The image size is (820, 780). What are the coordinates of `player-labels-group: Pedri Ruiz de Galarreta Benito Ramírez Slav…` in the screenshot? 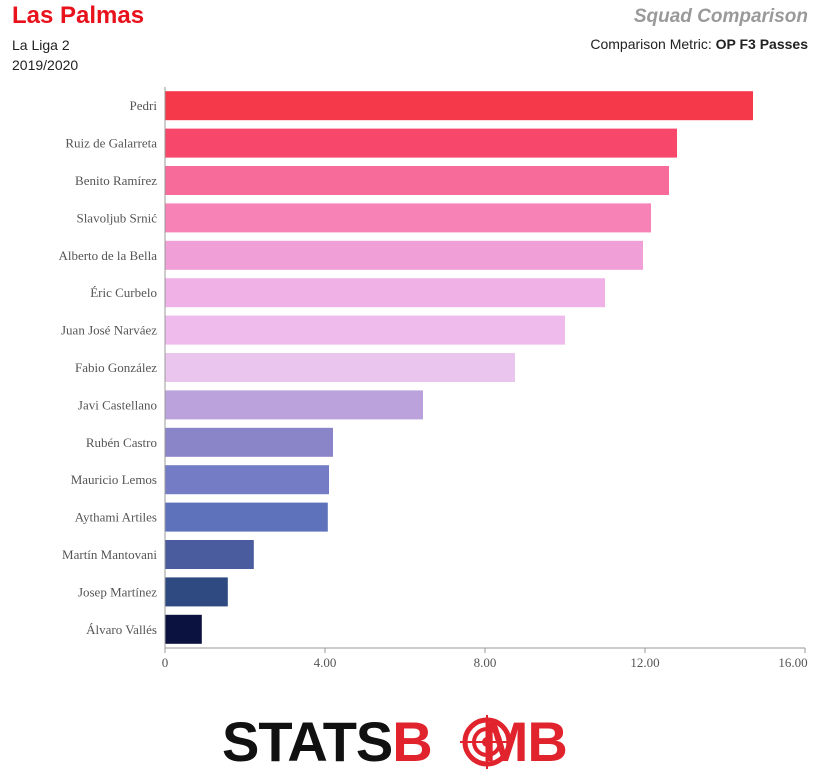 It's located at (107, 367).